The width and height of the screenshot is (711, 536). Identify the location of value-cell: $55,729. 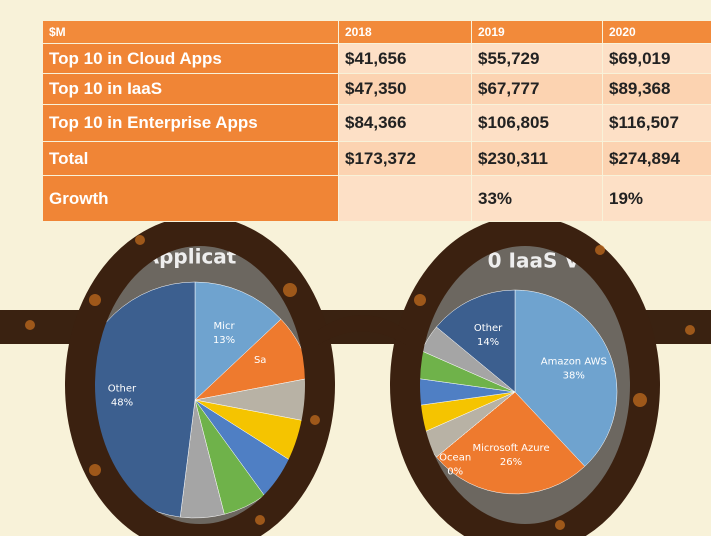
(537, 58).